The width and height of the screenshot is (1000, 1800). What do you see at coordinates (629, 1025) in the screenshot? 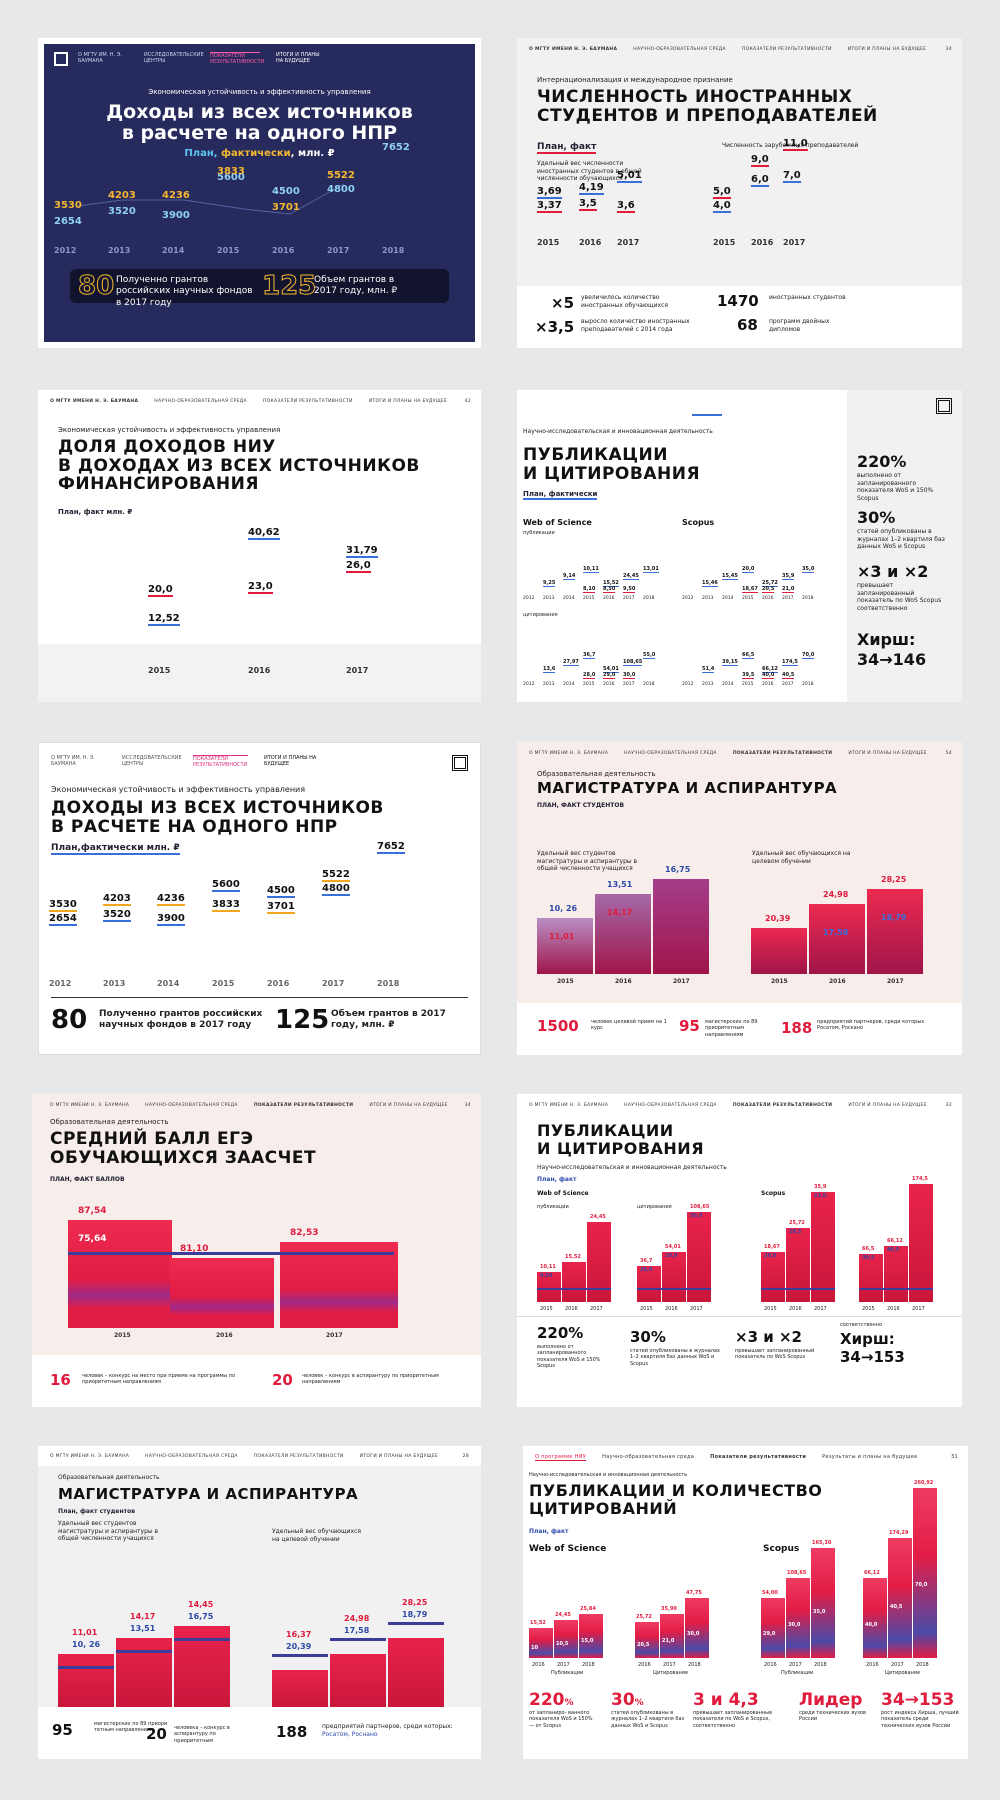
I see `stat-text: человек целевой прием на 1 курс` at bounding box center [629, 1025].